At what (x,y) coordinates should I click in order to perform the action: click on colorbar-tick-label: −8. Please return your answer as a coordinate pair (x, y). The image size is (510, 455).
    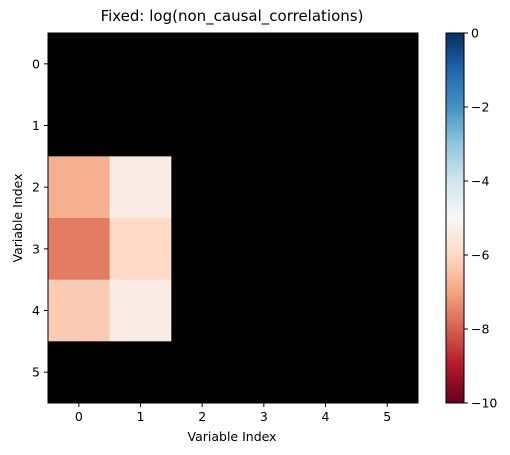
    Looking at the image, I should click on (480, 329).